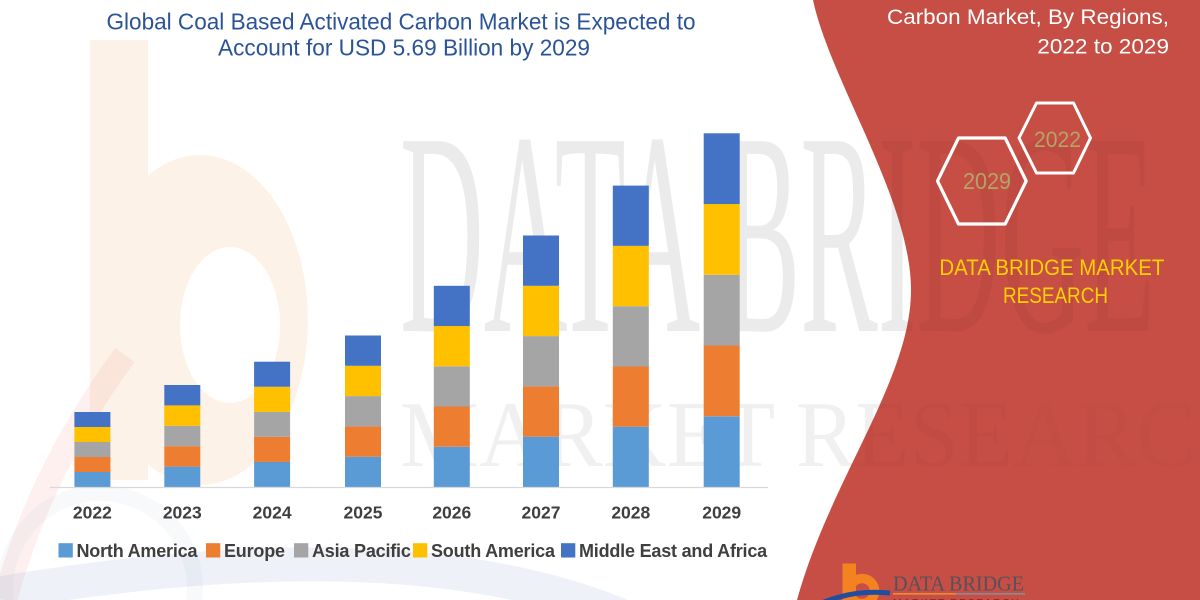  Describe the element at coordinates (361, 551) in the screenshot. I see `svg-text: Asia Pacific` at that location.